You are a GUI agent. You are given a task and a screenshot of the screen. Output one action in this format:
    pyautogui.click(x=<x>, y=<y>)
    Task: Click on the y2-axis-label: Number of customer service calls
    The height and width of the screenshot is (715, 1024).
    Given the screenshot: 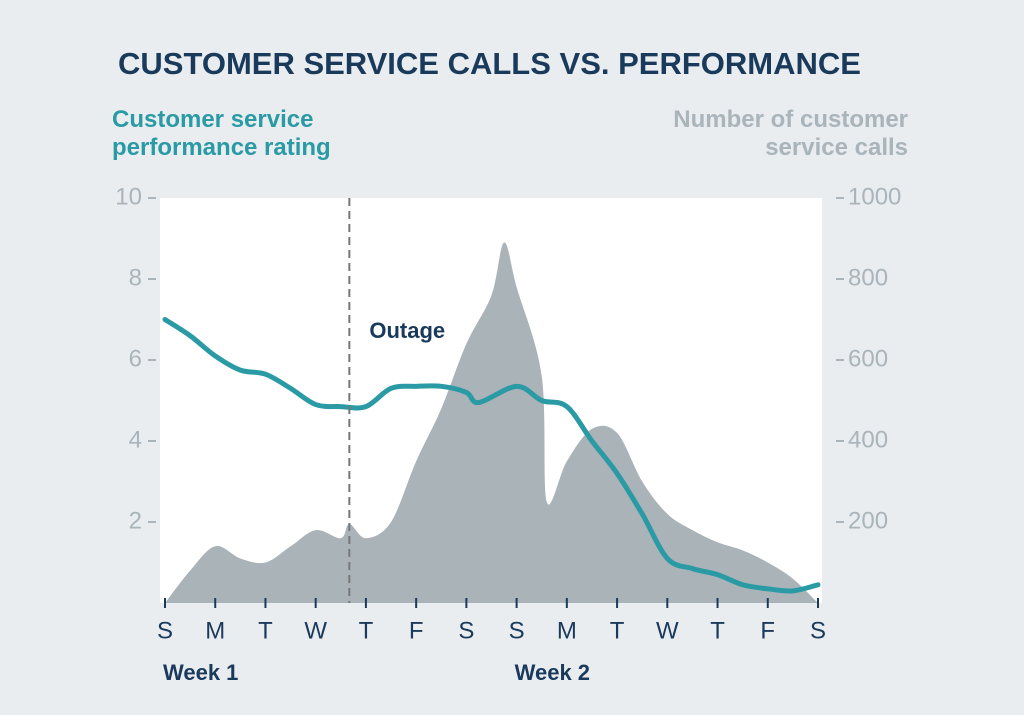 What is the action you would take?
    pyautogui.click(x=790, y=133)
    